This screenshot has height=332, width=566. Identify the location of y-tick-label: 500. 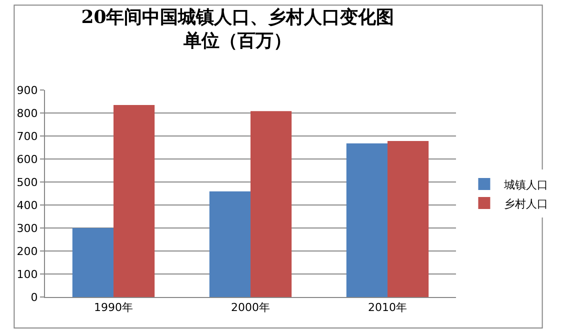
(27, 182).